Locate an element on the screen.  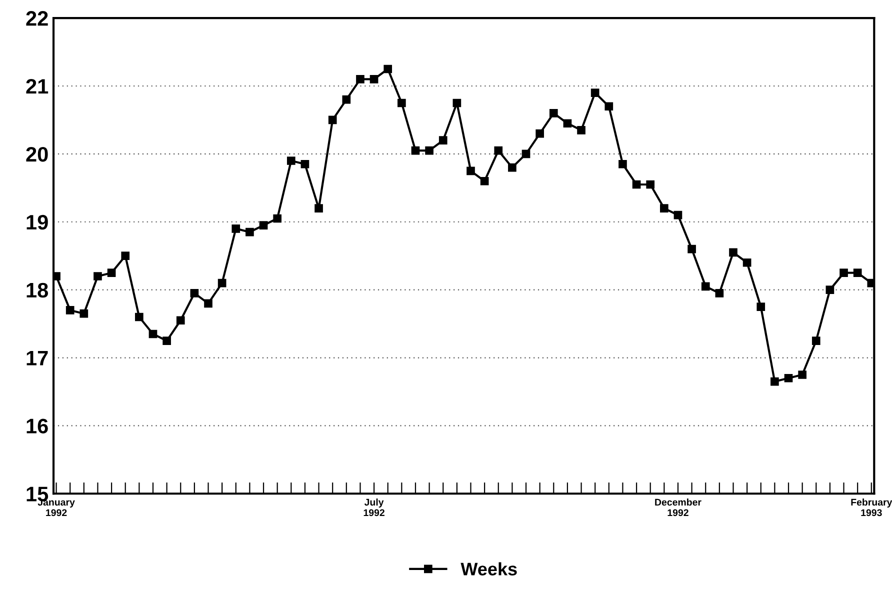
x-tick-label: February 1993 is located at coordinates (871, 507).